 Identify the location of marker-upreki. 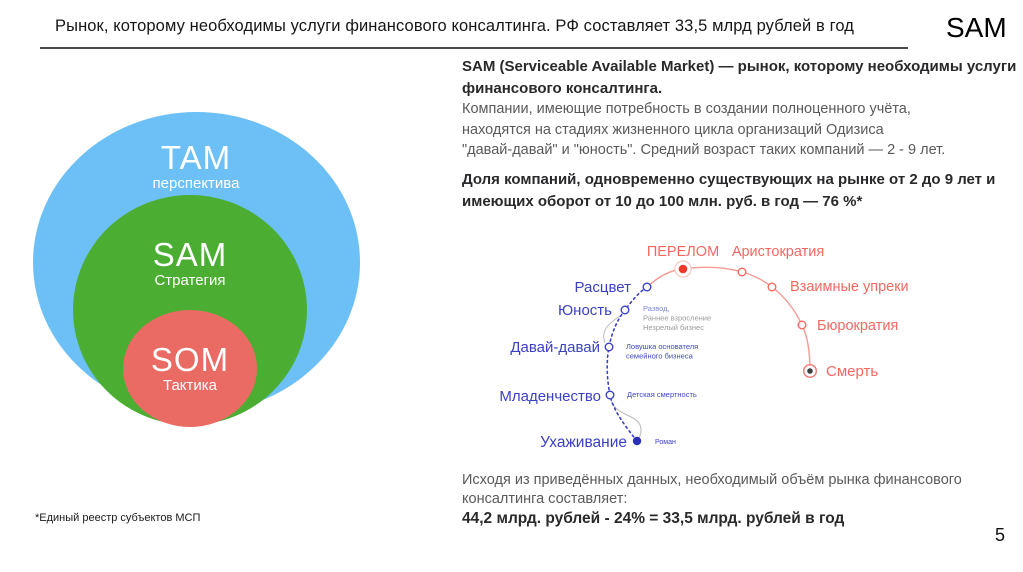
(772, 287).